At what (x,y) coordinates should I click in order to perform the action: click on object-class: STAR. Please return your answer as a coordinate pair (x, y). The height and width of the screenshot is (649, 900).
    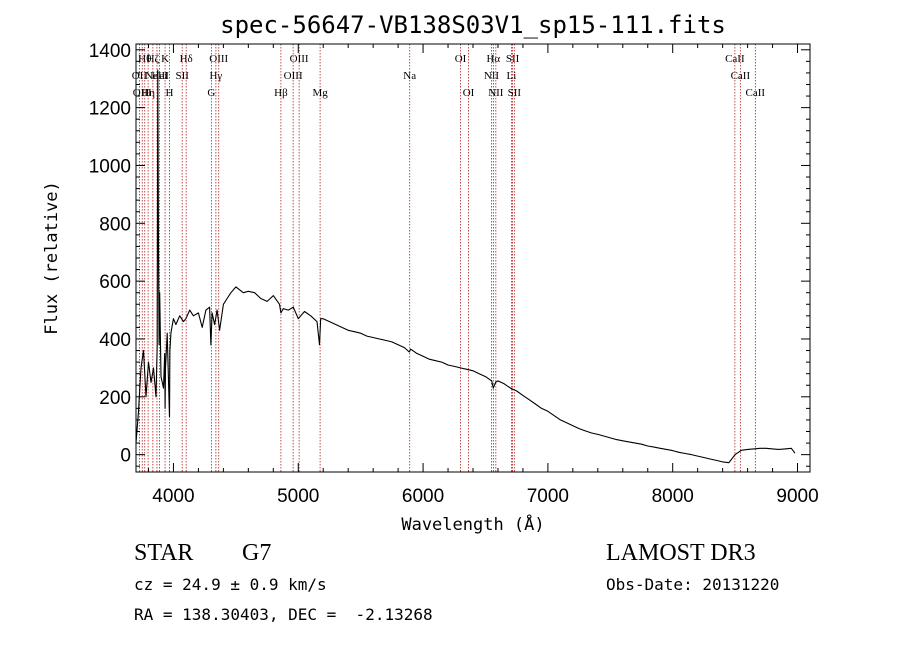
    Looking at the image, I should click on (164, 553).